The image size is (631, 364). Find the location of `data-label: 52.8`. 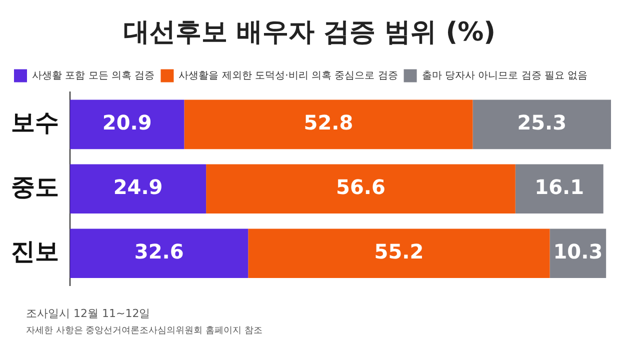

data-label: 52.8 is located at coordinates (329, 122).